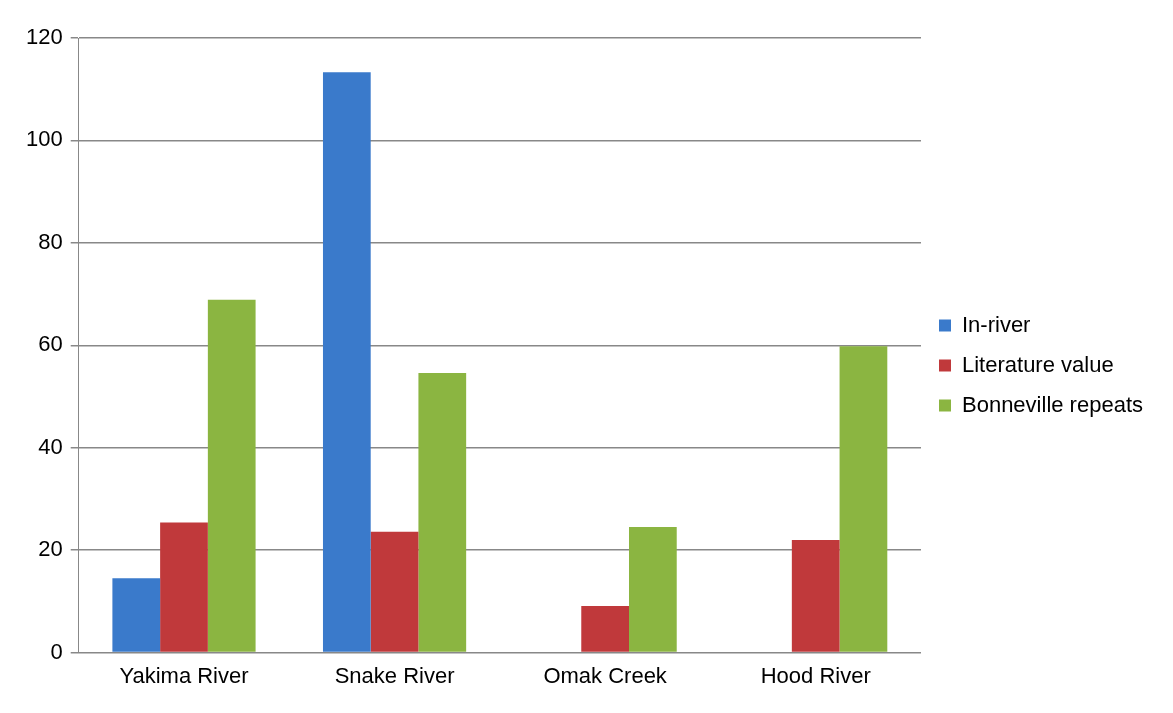 This screenshot has height=713, width=1173. I want to click on legend-label: Bonneville repeats, so click(1052, 404).